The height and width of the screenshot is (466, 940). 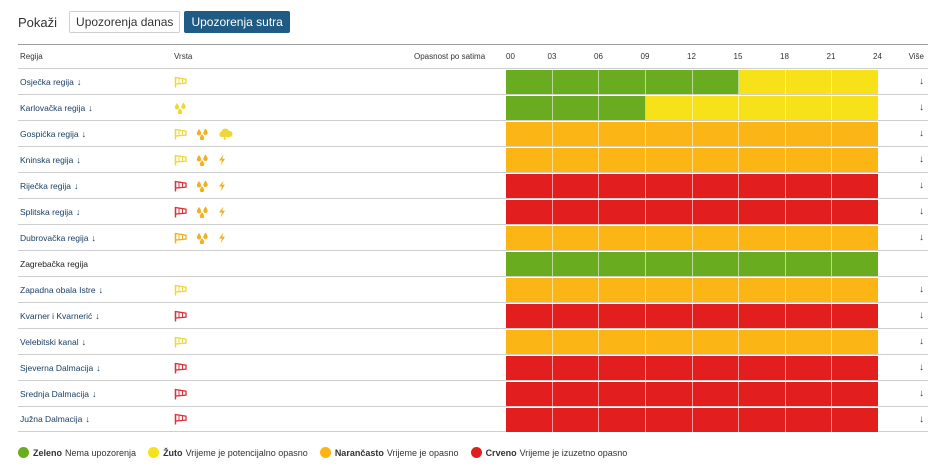 What do you see at coordinates (598, 56) in the screenshot?
I see `hour-tick: 06` at bounding box center [598, 56].